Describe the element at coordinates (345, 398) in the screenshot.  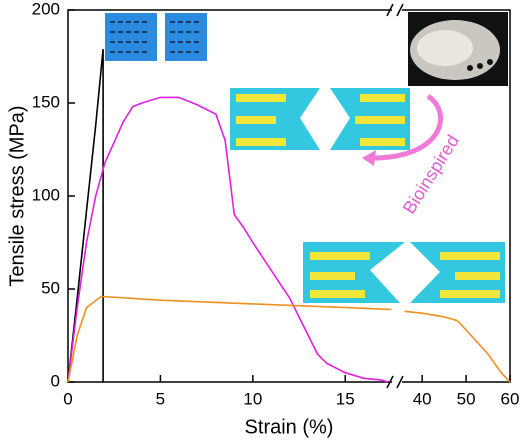
I see `x-tick-label: 15` at that location.